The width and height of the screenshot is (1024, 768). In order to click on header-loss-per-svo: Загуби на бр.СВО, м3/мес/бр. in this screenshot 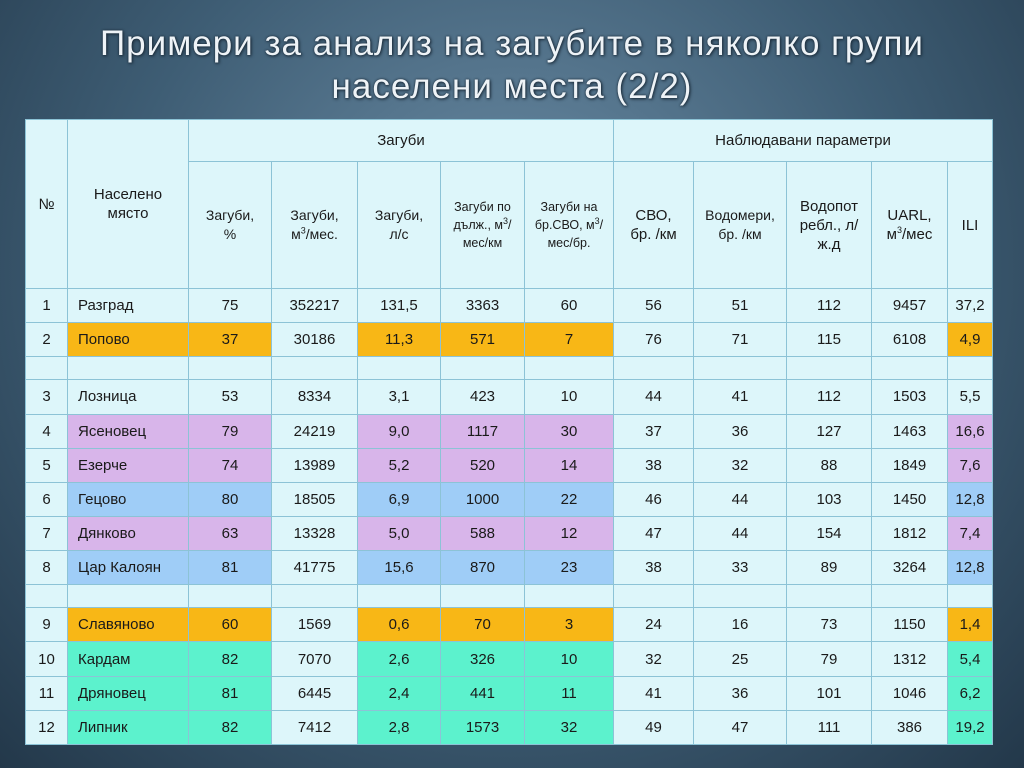, I will do `click(569, 225)`.